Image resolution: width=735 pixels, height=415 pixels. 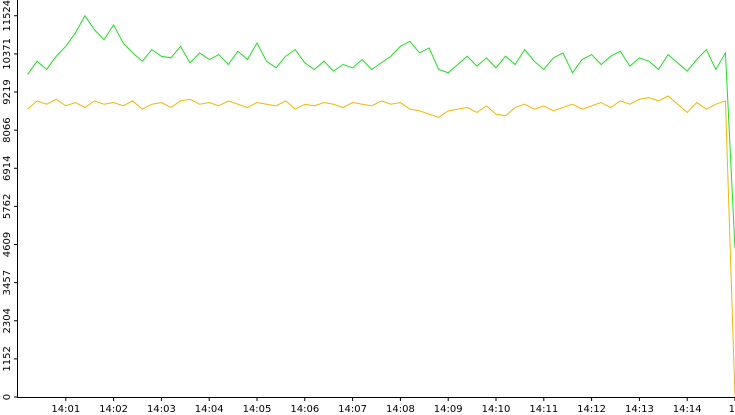 I want to click on x-tick-label: 14:04, so click(x=209, y=409).